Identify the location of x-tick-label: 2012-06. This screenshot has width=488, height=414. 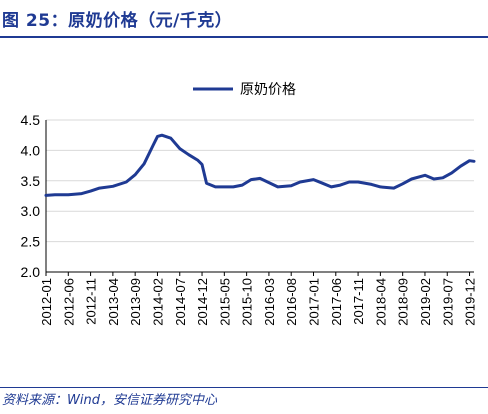
(68, 302).